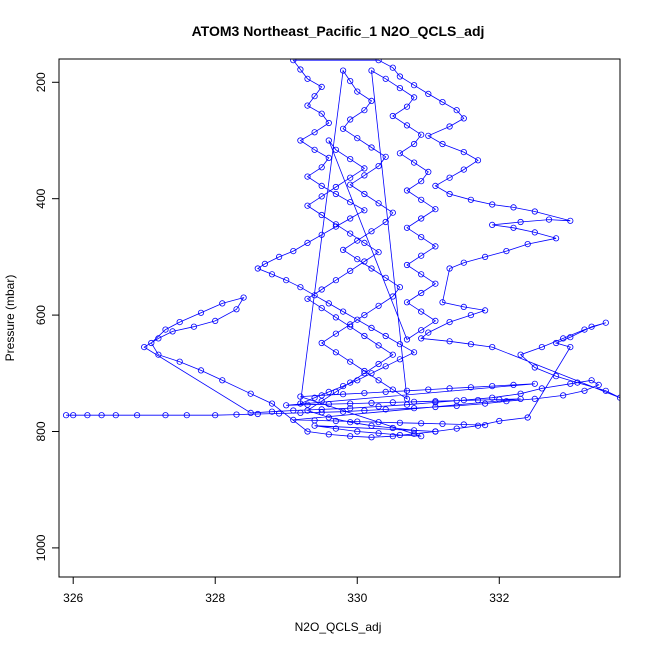 The width and height of the screenshot is (650, 650). What do you see at coordinates (215, 598) in the screenshot?
I see `x-tick-label: 328` at bounding box center [215, 598].